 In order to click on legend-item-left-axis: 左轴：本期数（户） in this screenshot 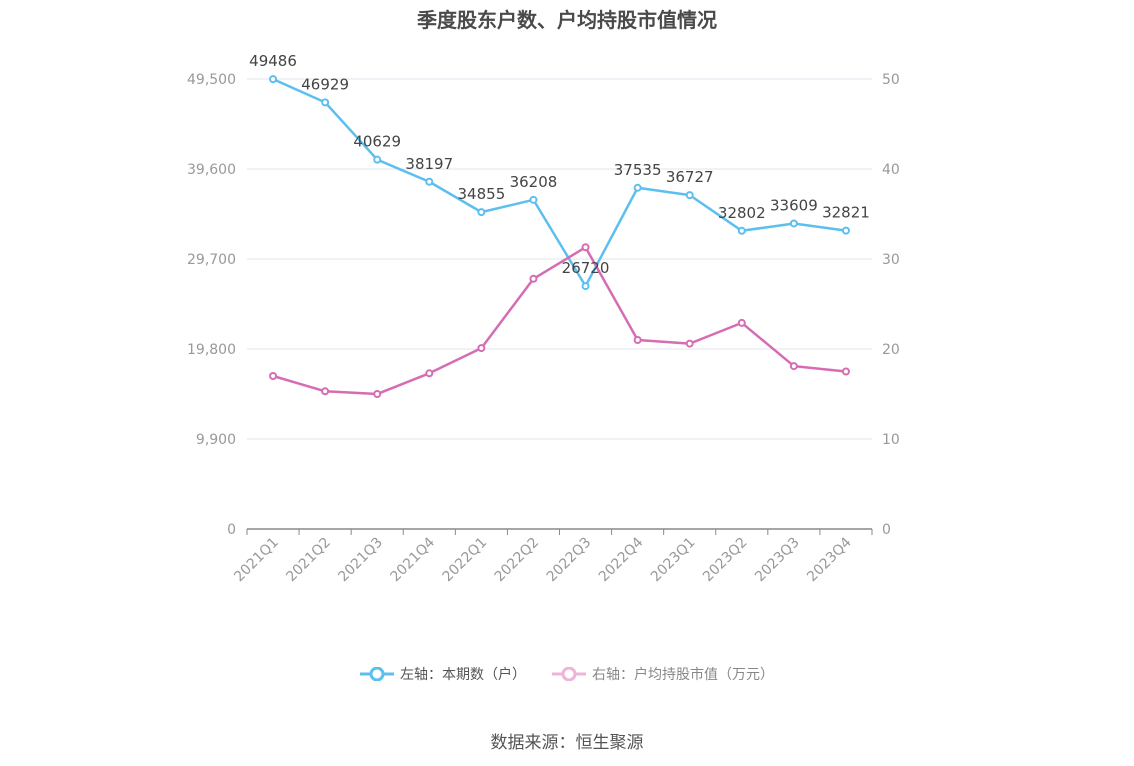, I will do `click(443, 674)`.